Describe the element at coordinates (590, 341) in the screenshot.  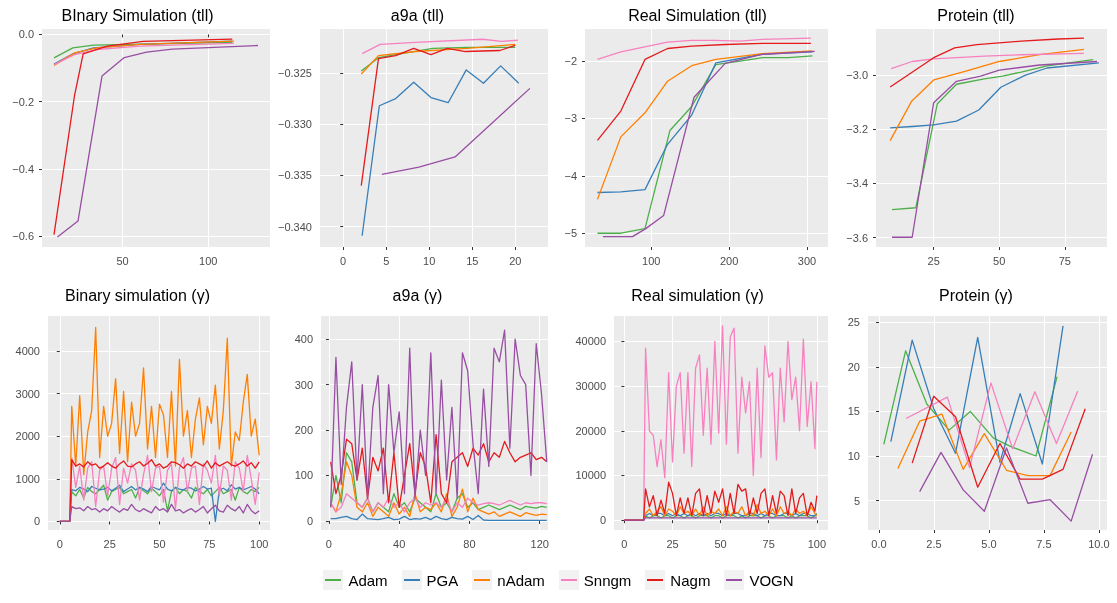
I see `y-tick-label: 40000` at that location.